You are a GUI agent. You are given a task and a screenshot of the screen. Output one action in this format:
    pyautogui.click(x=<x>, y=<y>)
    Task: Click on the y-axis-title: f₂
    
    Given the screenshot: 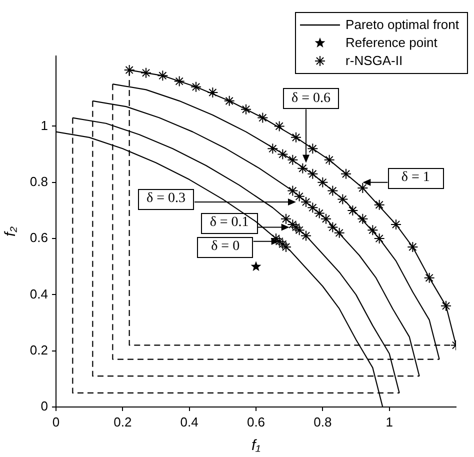 What is the action you would take?
    pyautogui.click(x=11, y=231)
    